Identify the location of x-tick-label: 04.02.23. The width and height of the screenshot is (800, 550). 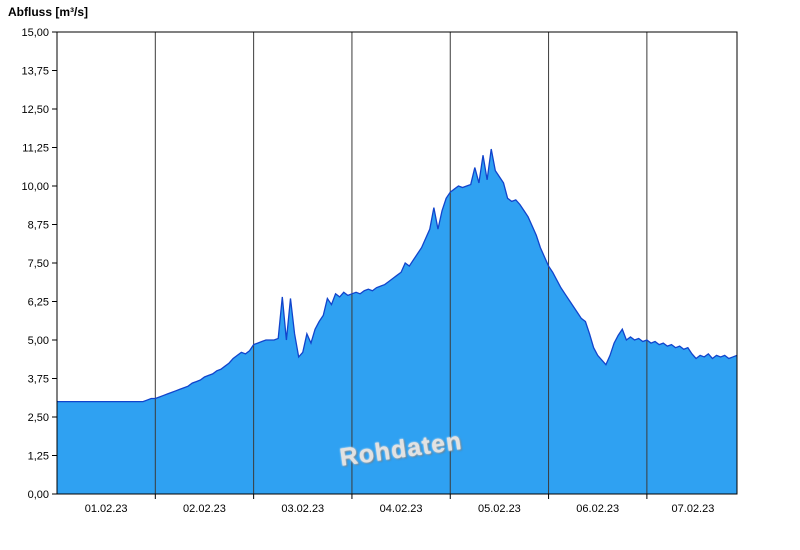
(401, 509).